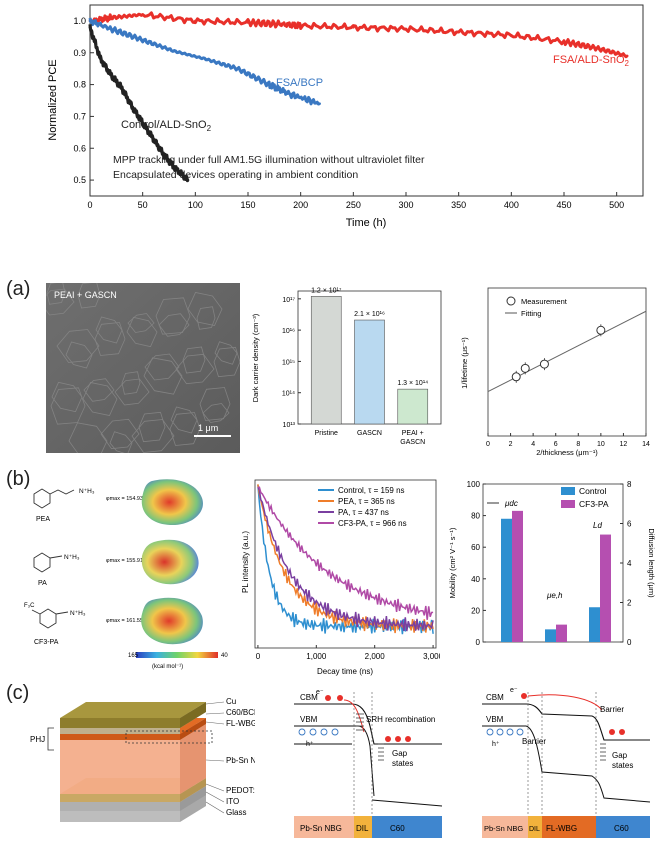 The height and width of the screenshot is (848, 657). I want to click on pl-frame, so click(345, 564).